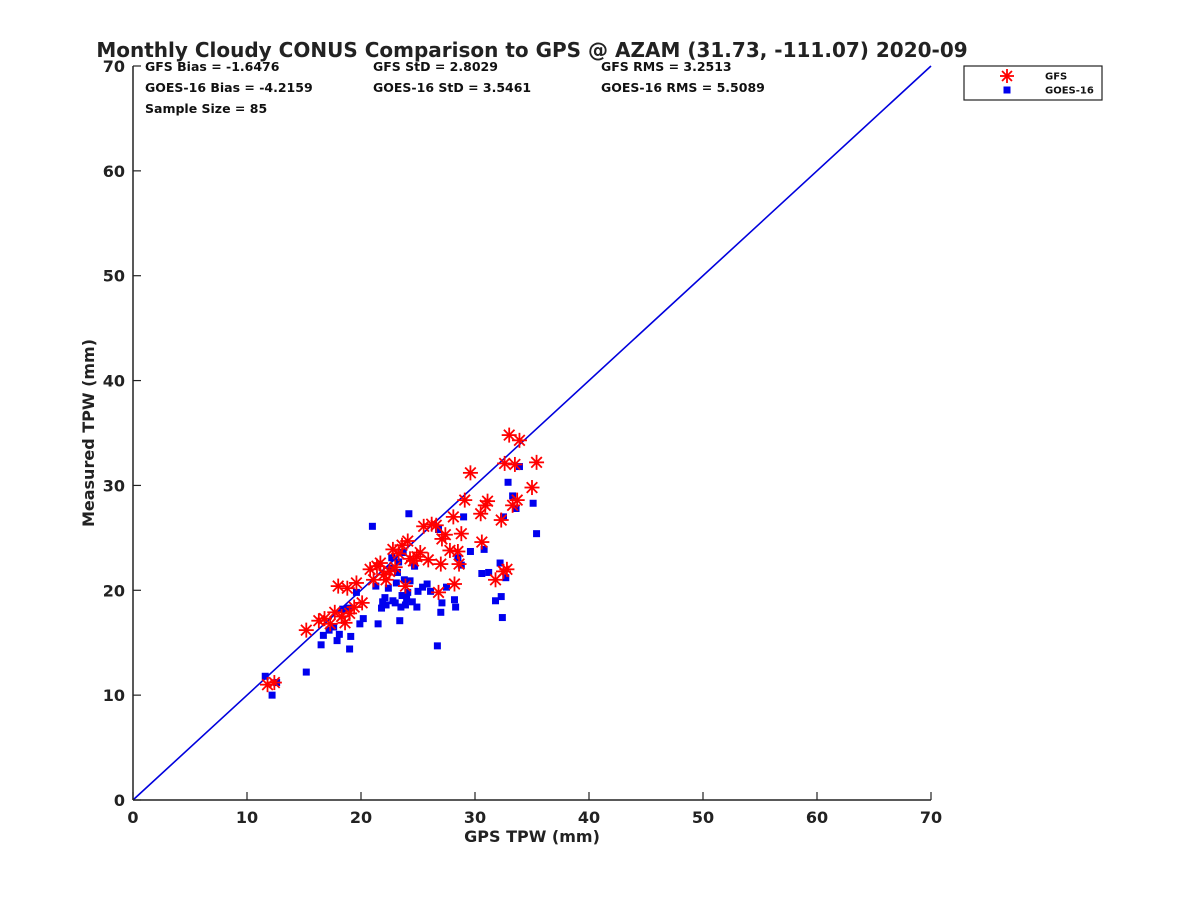 The image size is (1200, 900). I want to click on stat-text: GOES-16 Bias = -4.2159, so click(229, 87).